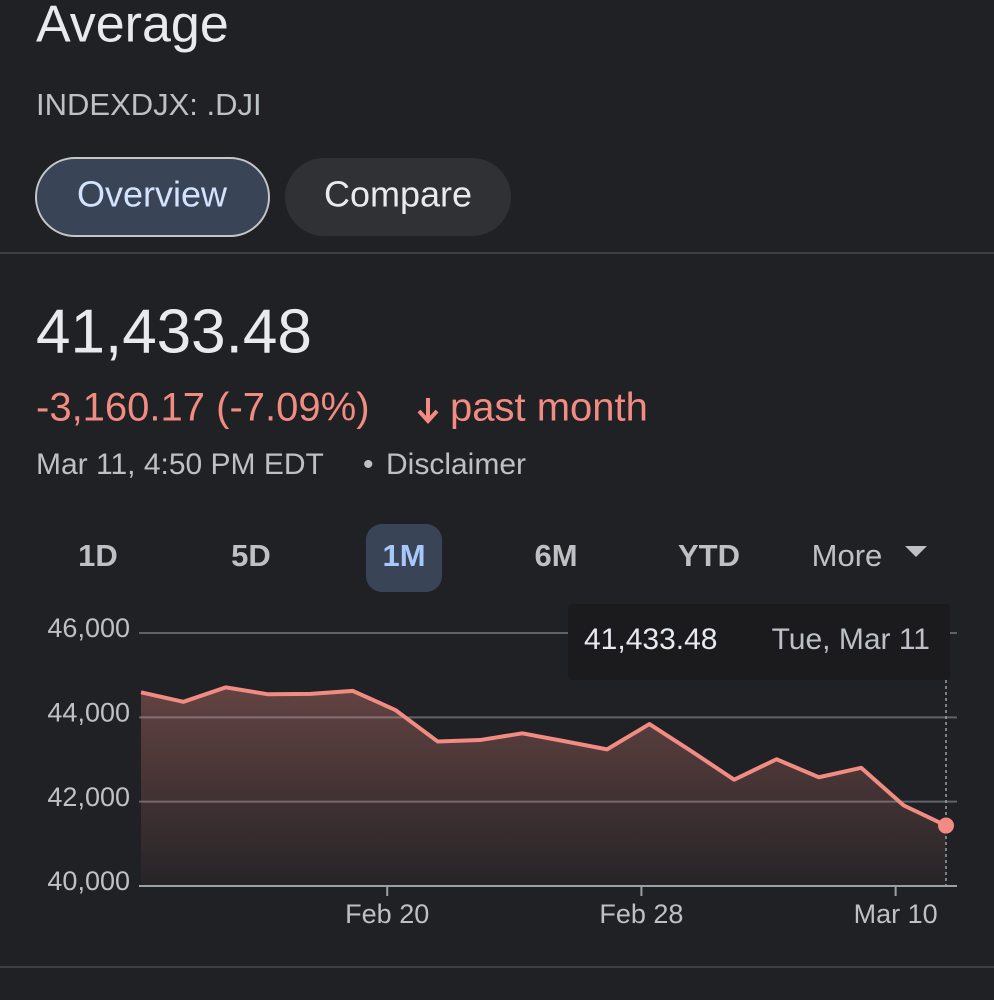  What do you see at coordinates (251, 555) in the screenshot?
I see `range-button: 5D` at bounding box center [251, 555].